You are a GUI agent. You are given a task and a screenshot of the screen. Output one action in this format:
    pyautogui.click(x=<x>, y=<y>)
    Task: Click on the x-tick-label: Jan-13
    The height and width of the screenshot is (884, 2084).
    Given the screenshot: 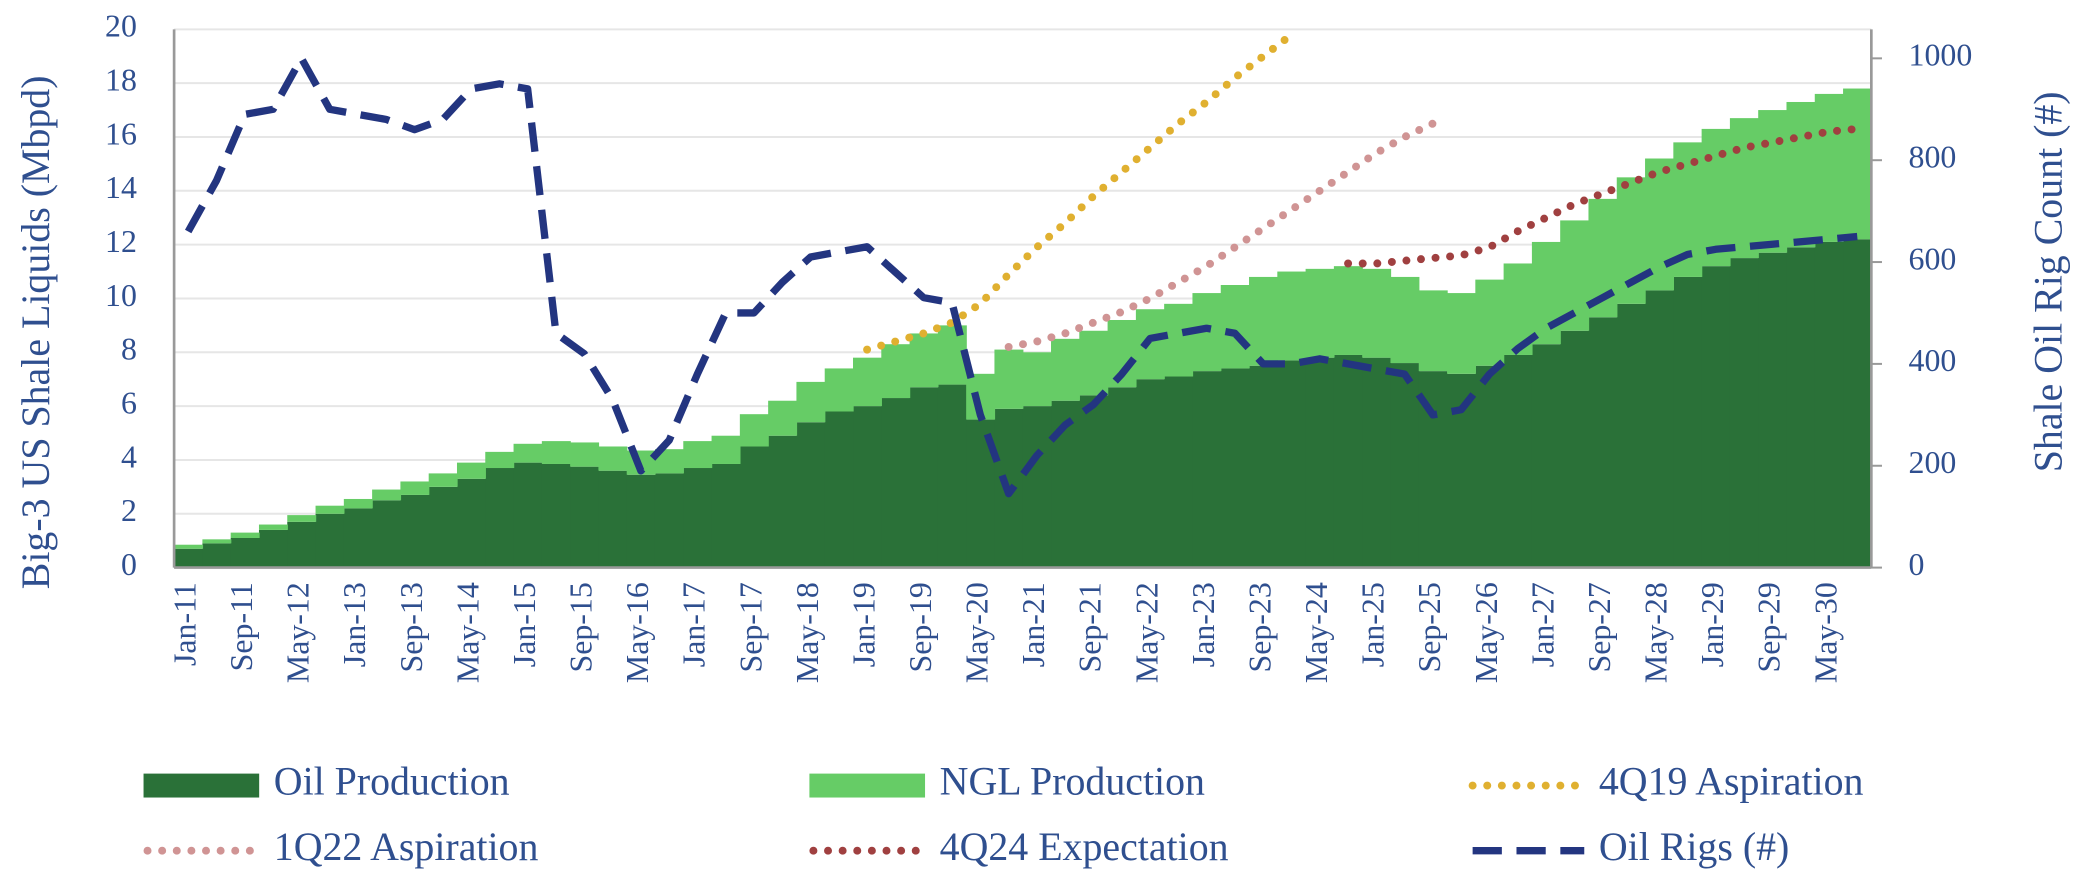 What is the action you would take?
    pyautogui.click(x=354, y=624)
    